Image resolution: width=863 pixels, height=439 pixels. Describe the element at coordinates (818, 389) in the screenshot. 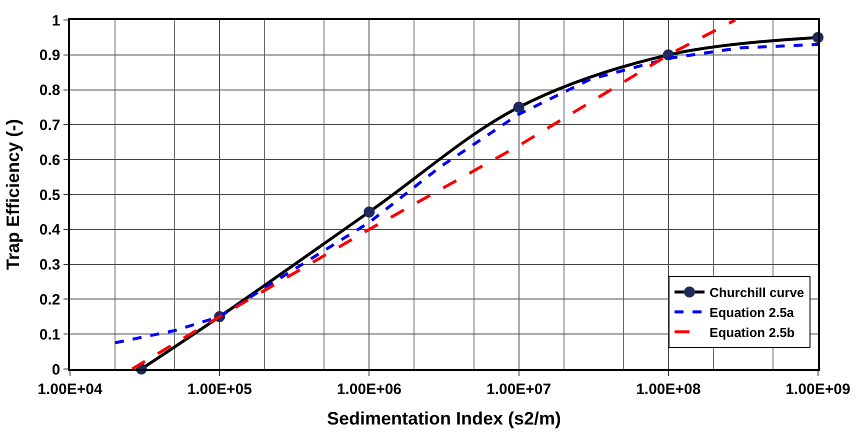

I see `x-tick-label: 1.00E+09` at that location.